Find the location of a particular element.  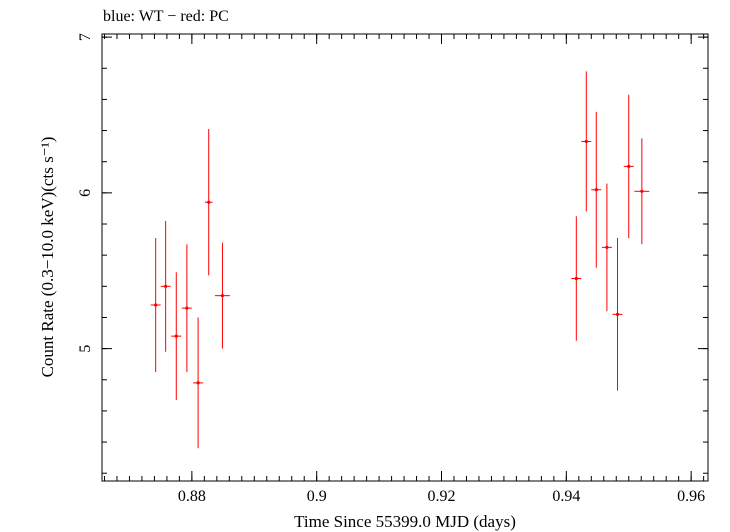

x-tick-labels: 0.88 0.9 0.92 0.94 0.96 is located at coordinates (441, 496).